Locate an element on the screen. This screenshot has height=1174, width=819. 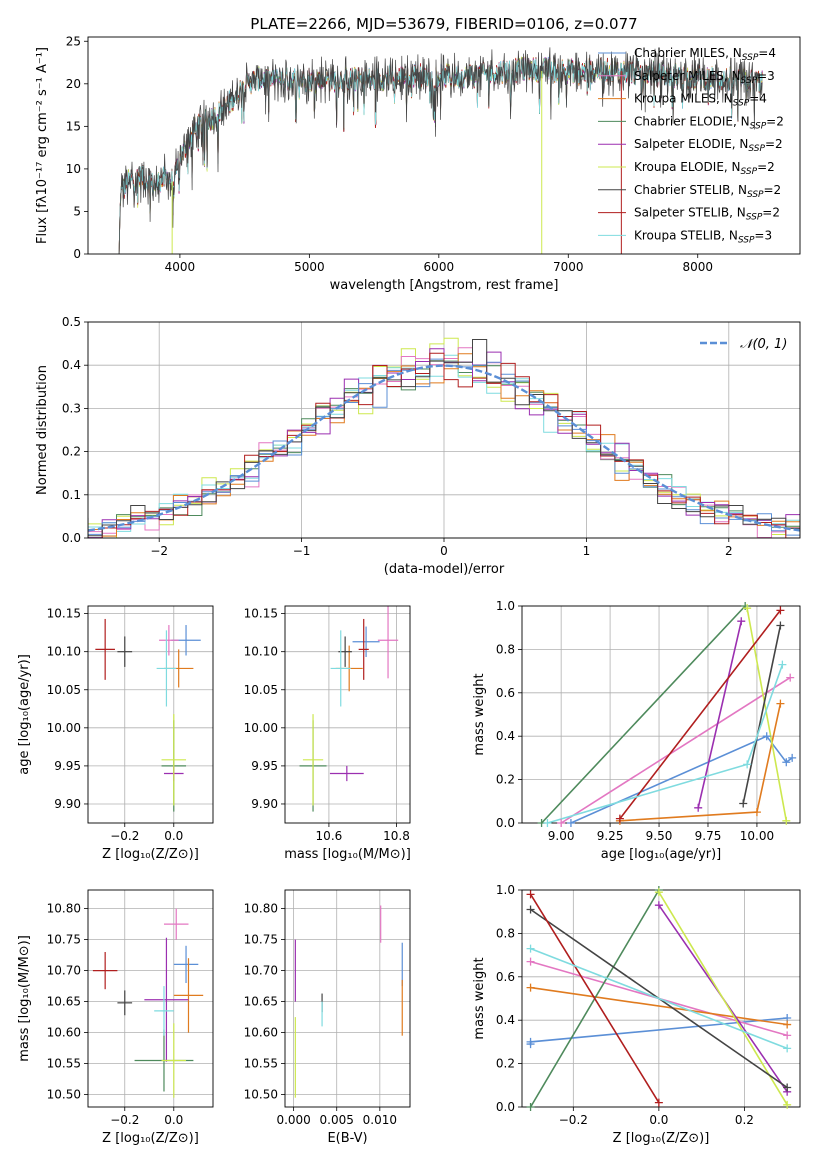
y-tick-label: 0.6 is located at coordinates (505, 977).